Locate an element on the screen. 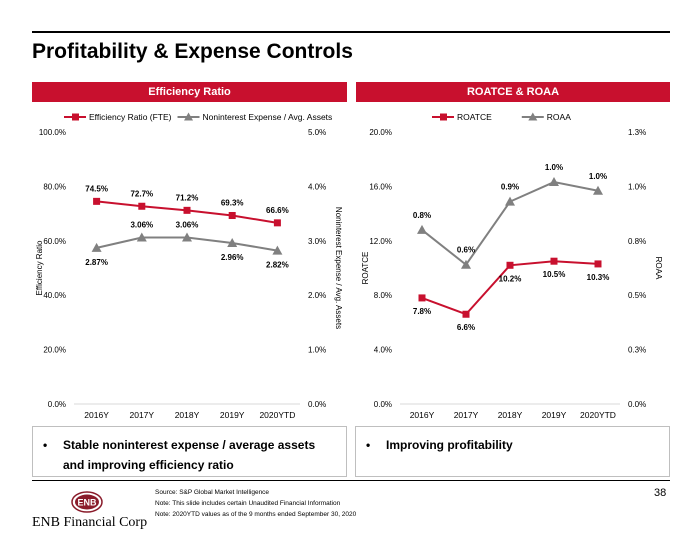  enb-logo: ENB is located at coordinates (87, 502).